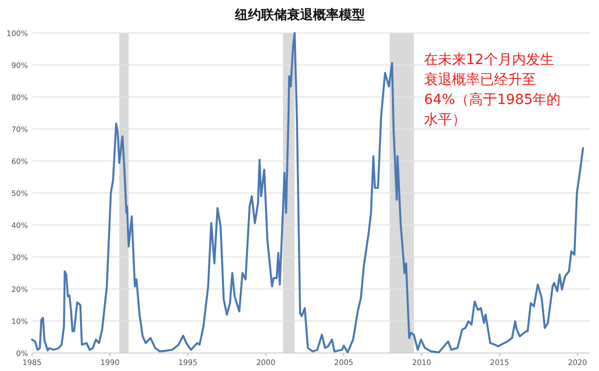  What do you see at coordinates (489, 60) in the screenshot?
I see `annotation: 在未来12个月内发生` at bounding box center [489, 60].